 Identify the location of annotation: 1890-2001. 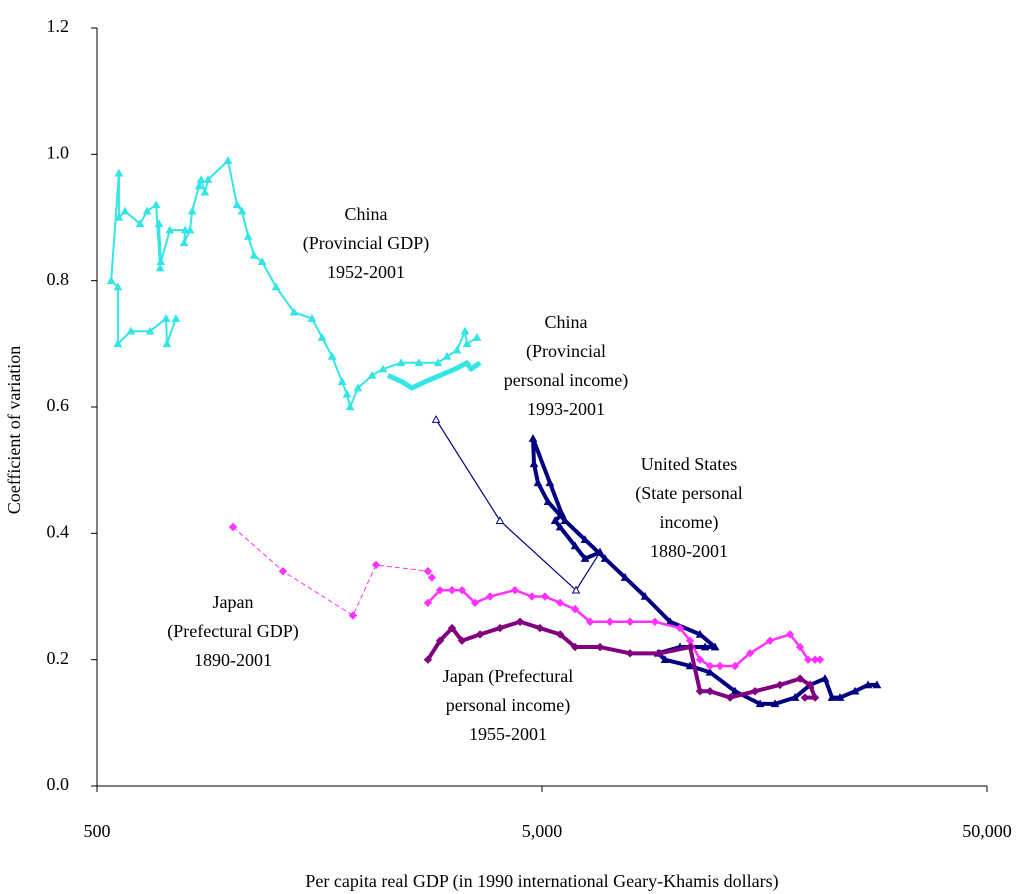
(233, 660).